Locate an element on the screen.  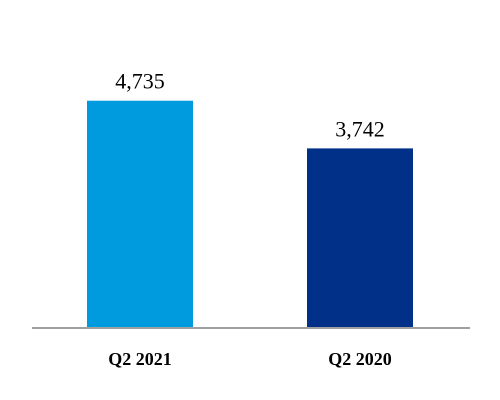
value-label: 4,735 is located at coordinates (140, 81).